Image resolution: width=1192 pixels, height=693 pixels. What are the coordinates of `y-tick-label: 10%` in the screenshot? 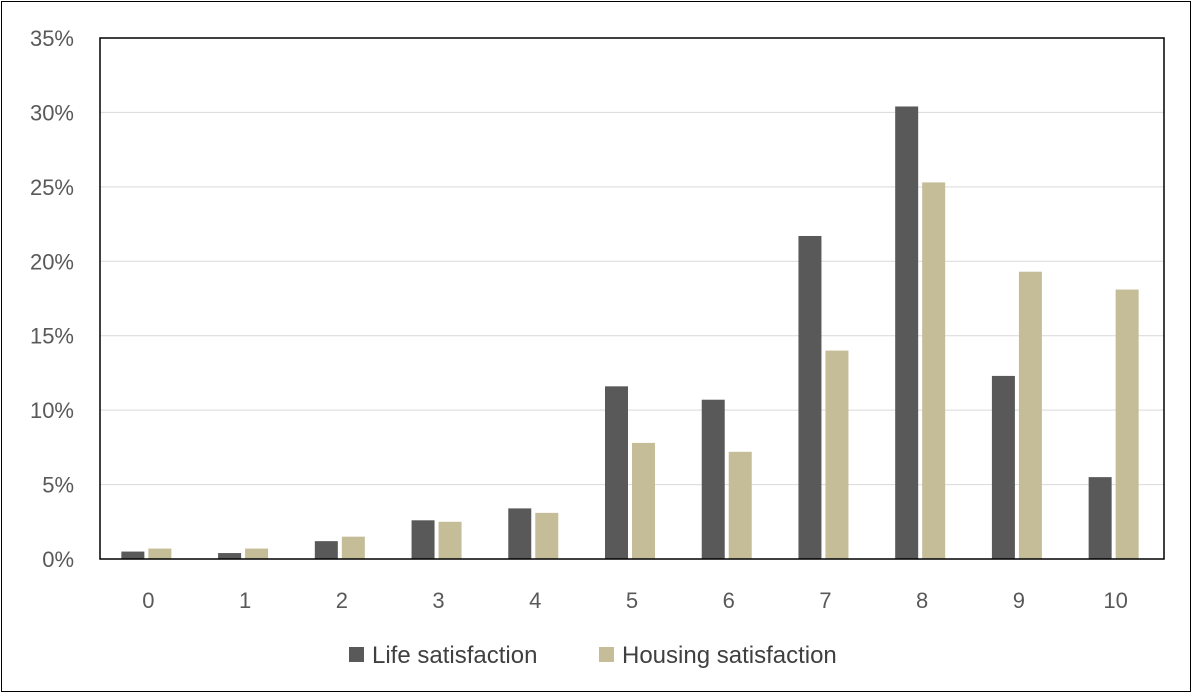 It's located at (52, 410).